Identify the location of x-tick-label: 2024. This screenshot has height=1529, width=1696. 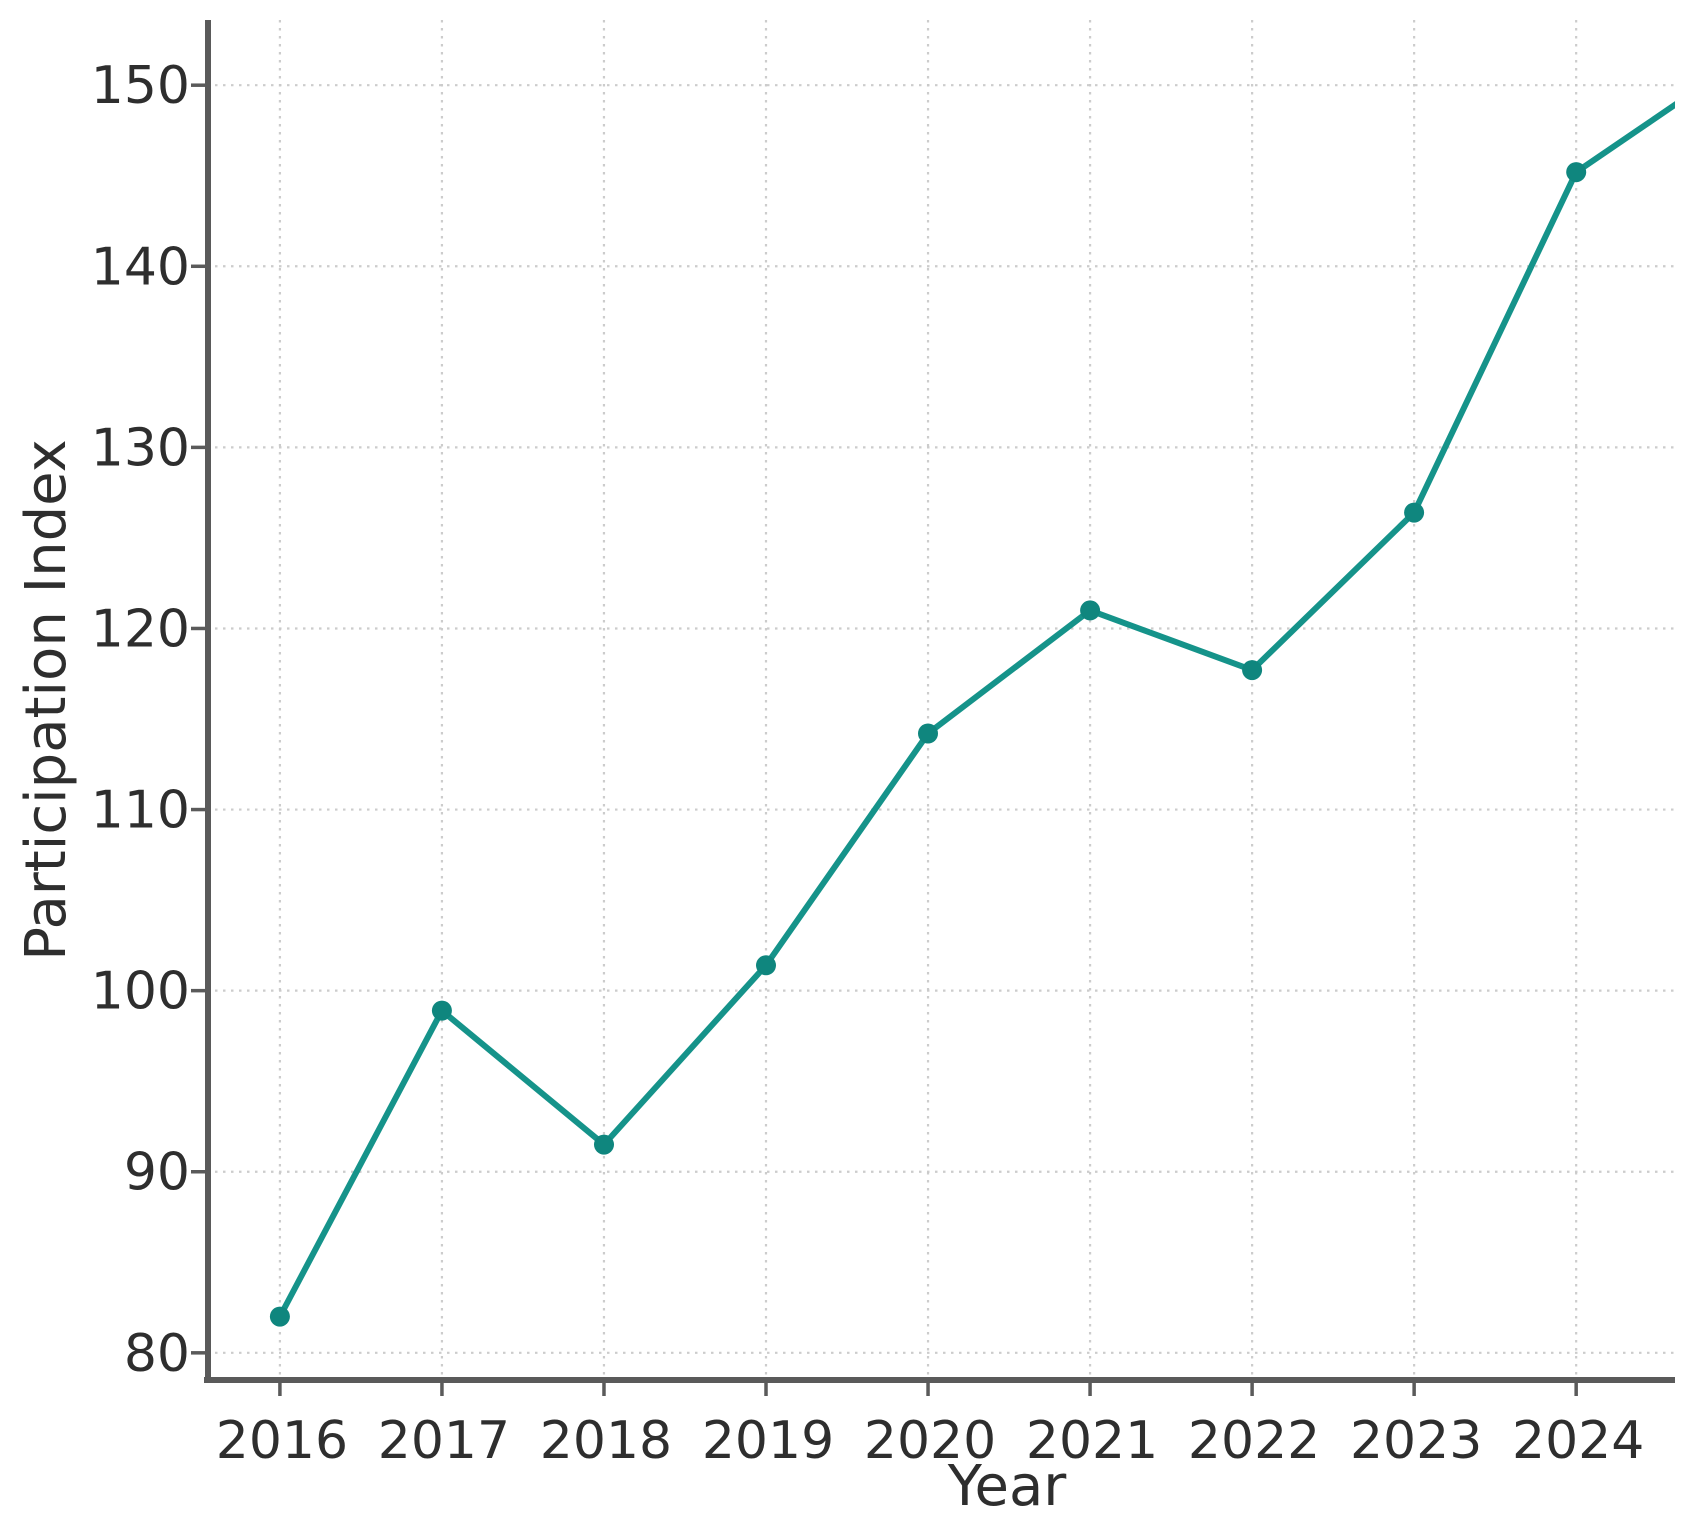
(1578, 1441).